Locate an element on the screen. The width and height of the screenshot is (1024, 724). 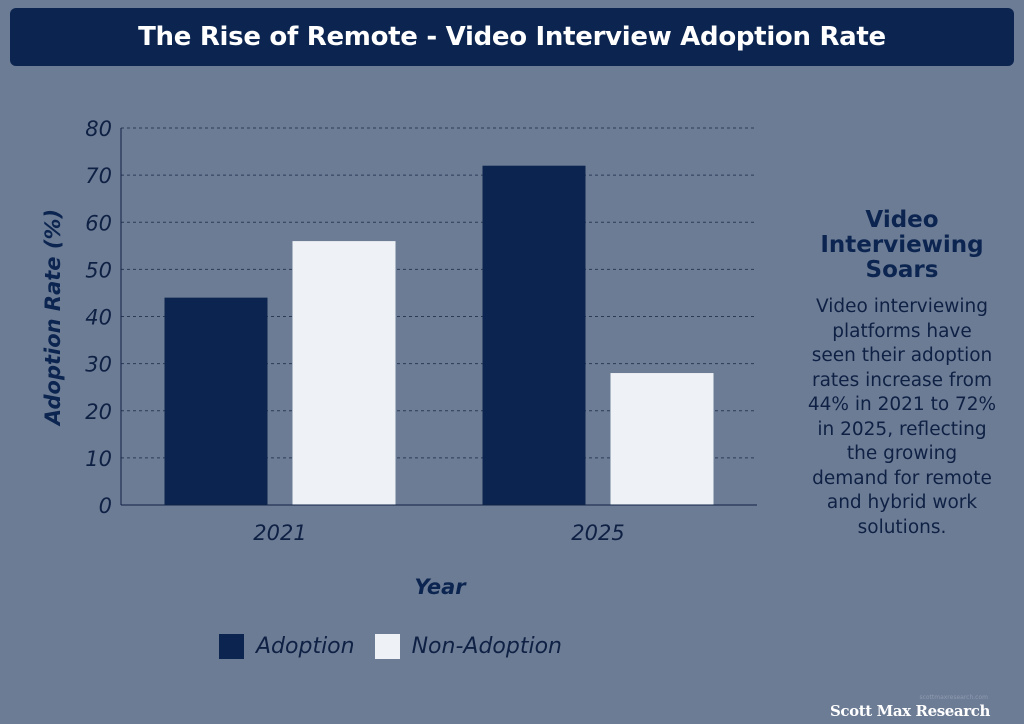
x-tick-label: 2021 is located at coordinates (279, 533).